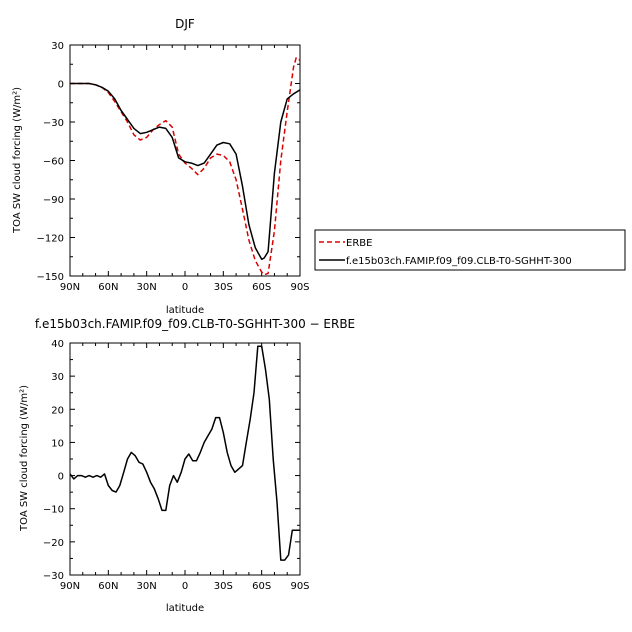  I want to click on chart-title: DJF, so click(185, 24).